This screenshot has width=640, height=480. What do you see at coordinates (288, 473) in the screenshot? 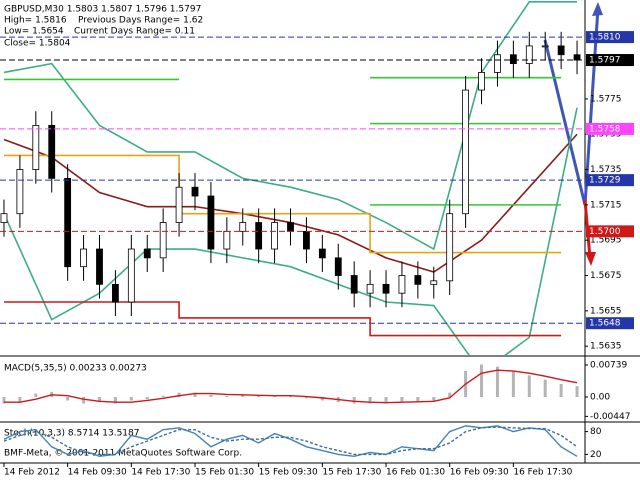
I see `x-tick-label: 15 Feb 09:30` at bounding box center [288, 473].